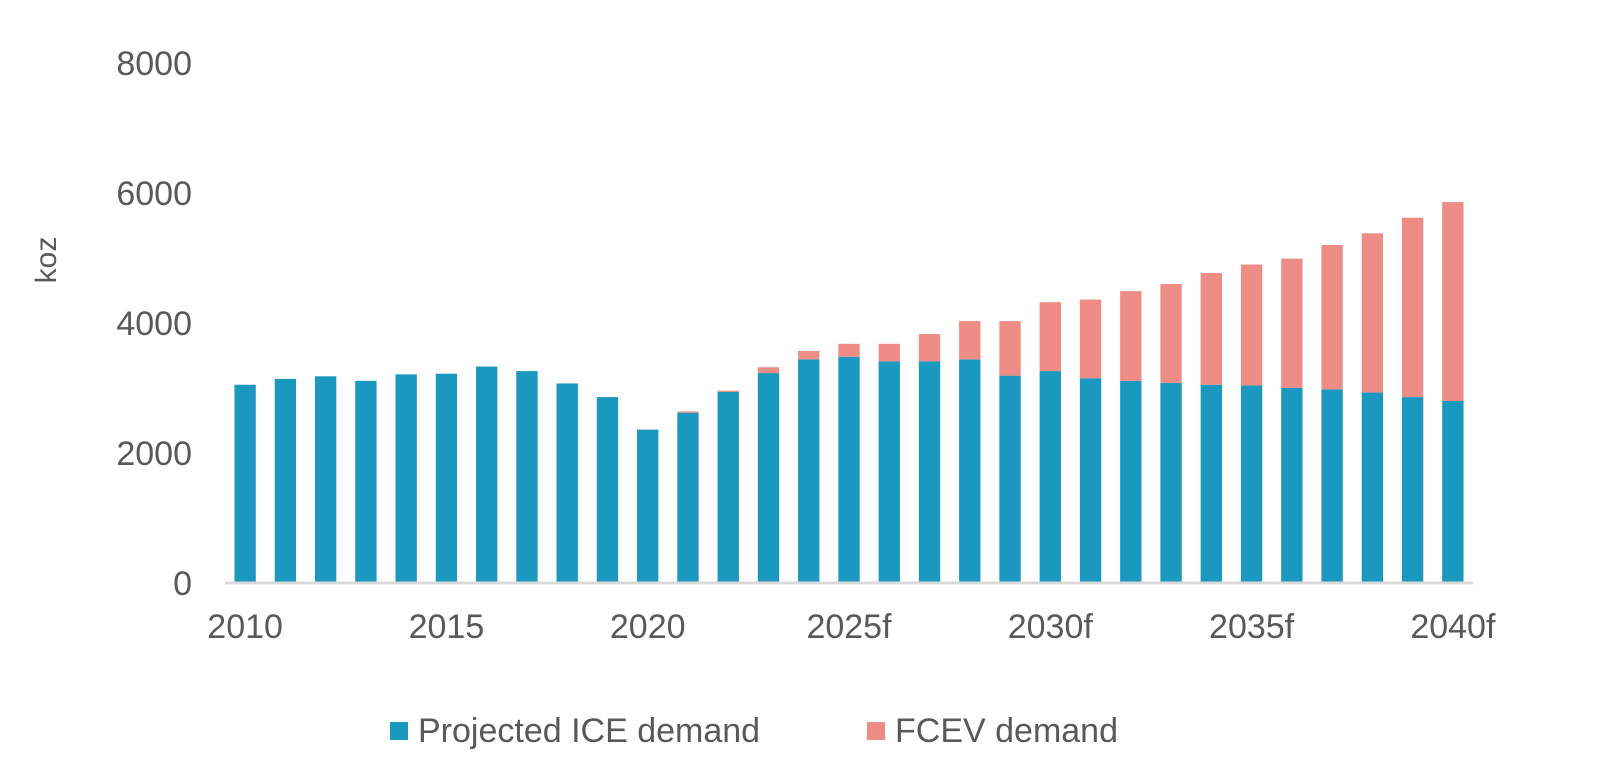  I want to click on bar-fcev-demand-2033, so click(1171, 333).